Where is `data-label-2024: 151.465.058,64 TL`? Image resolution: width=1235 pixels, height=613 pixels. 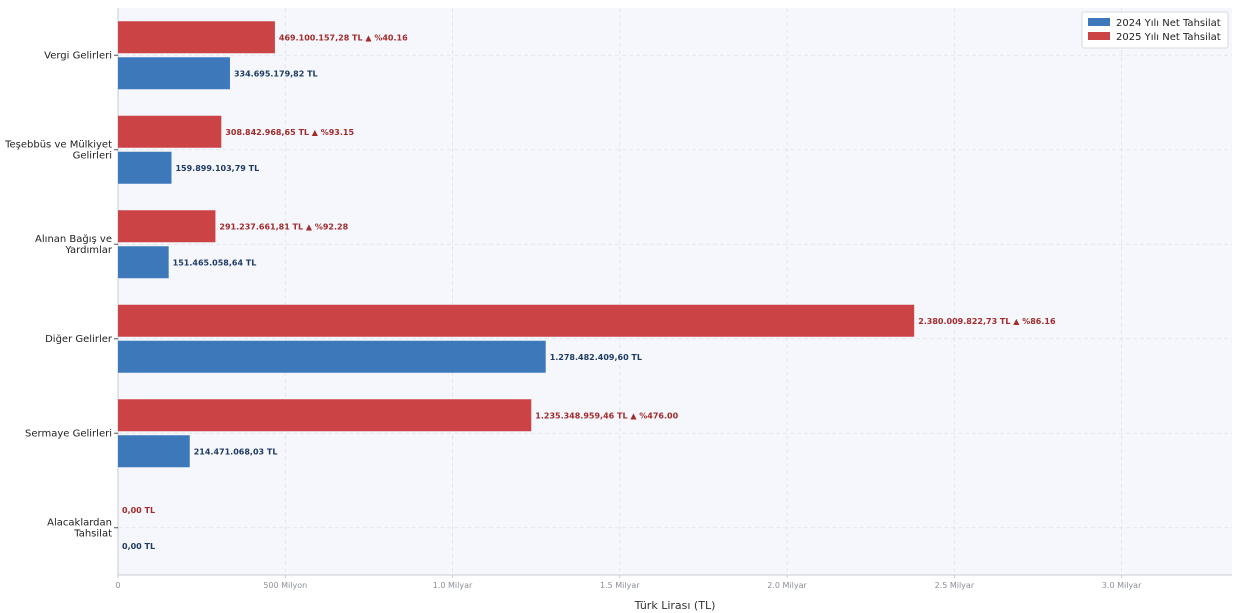 data-label-2024: 151.465.058,64 TL is located at coordinates (215, 262).